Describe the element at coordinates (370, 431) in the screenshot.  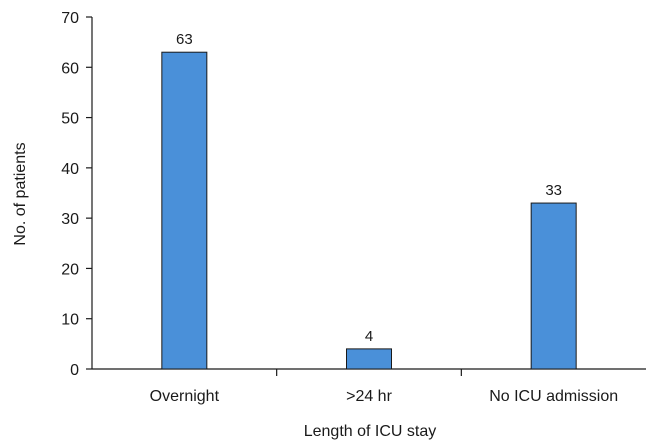
I see `x-axis-title: Length of ICU stay` at that location.